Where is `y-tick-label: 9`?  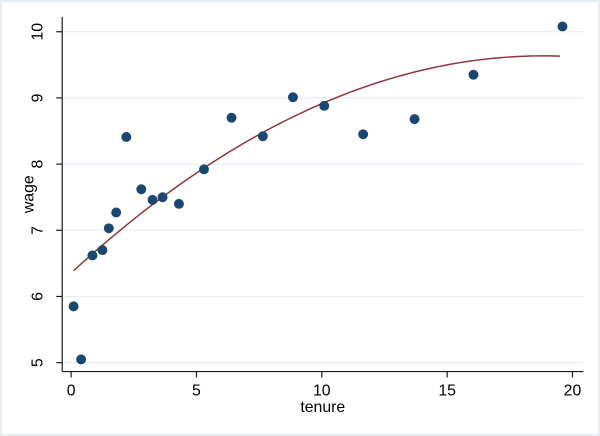
y-tick-label: 9 is located at coordinates (37, 97).